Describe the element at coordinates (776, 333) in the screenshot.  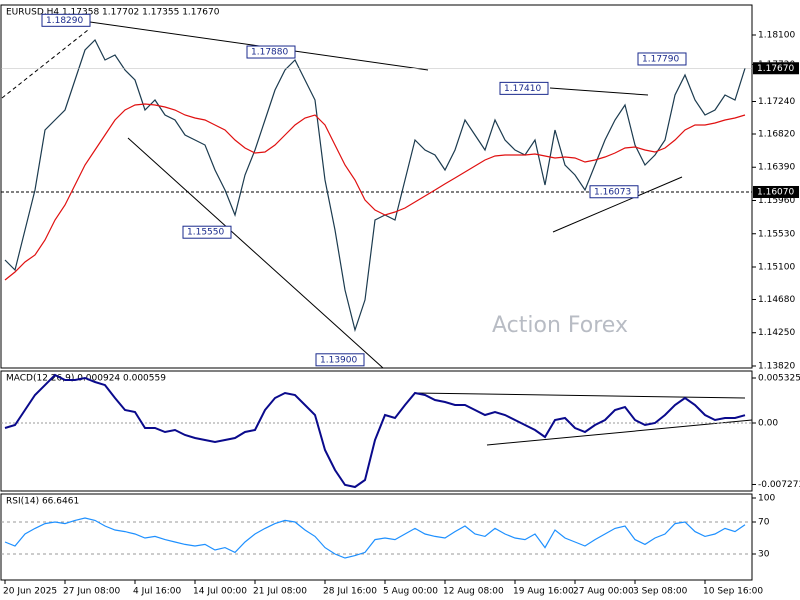
I see `y-tick-label: 1.14250` at that location.